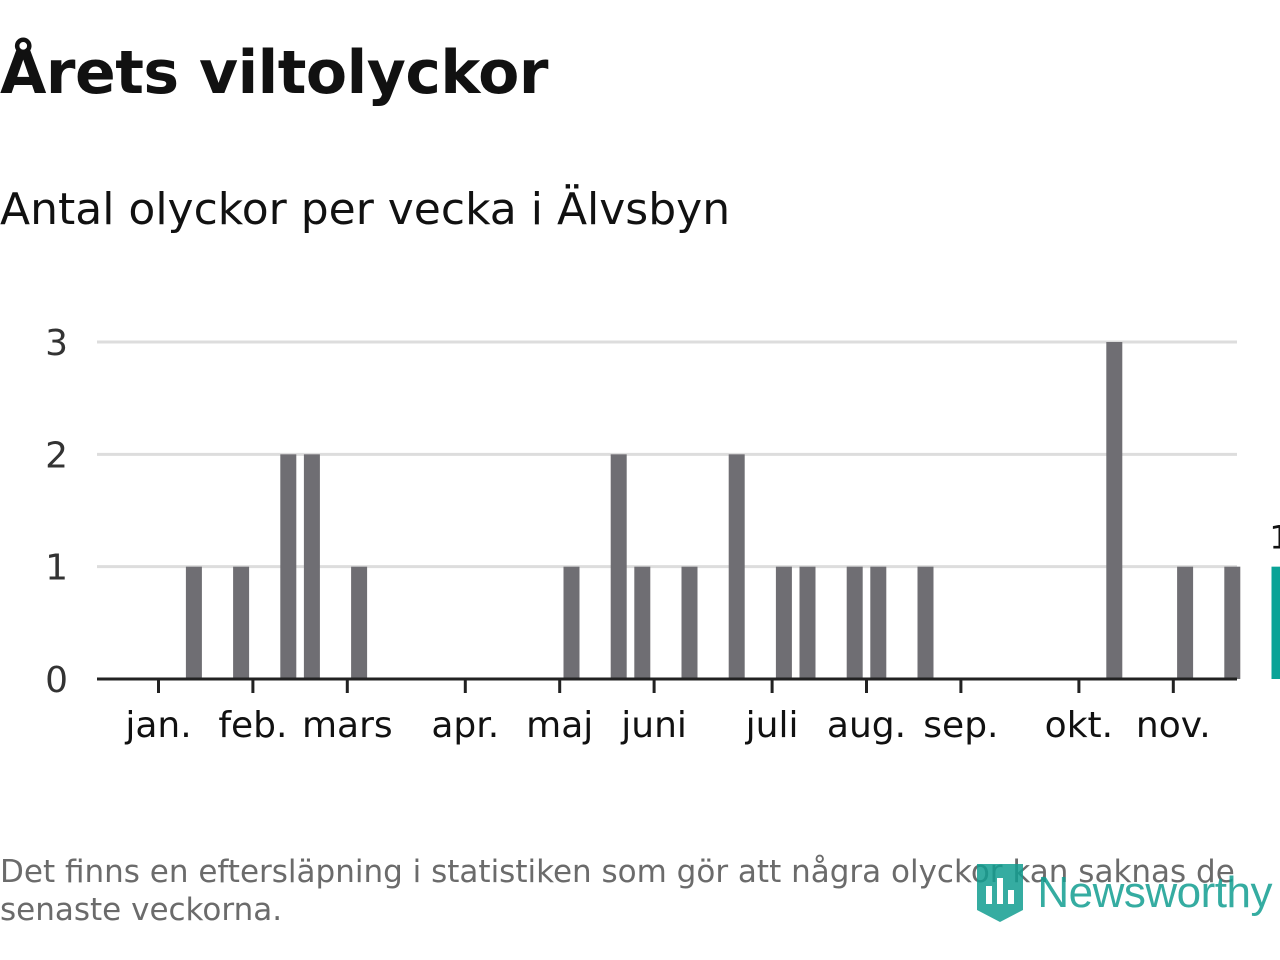 The width and height of the screenshot is (1280, 960). I want to click on y-tick-labels: 0 1 2 3, so click(56, 512).